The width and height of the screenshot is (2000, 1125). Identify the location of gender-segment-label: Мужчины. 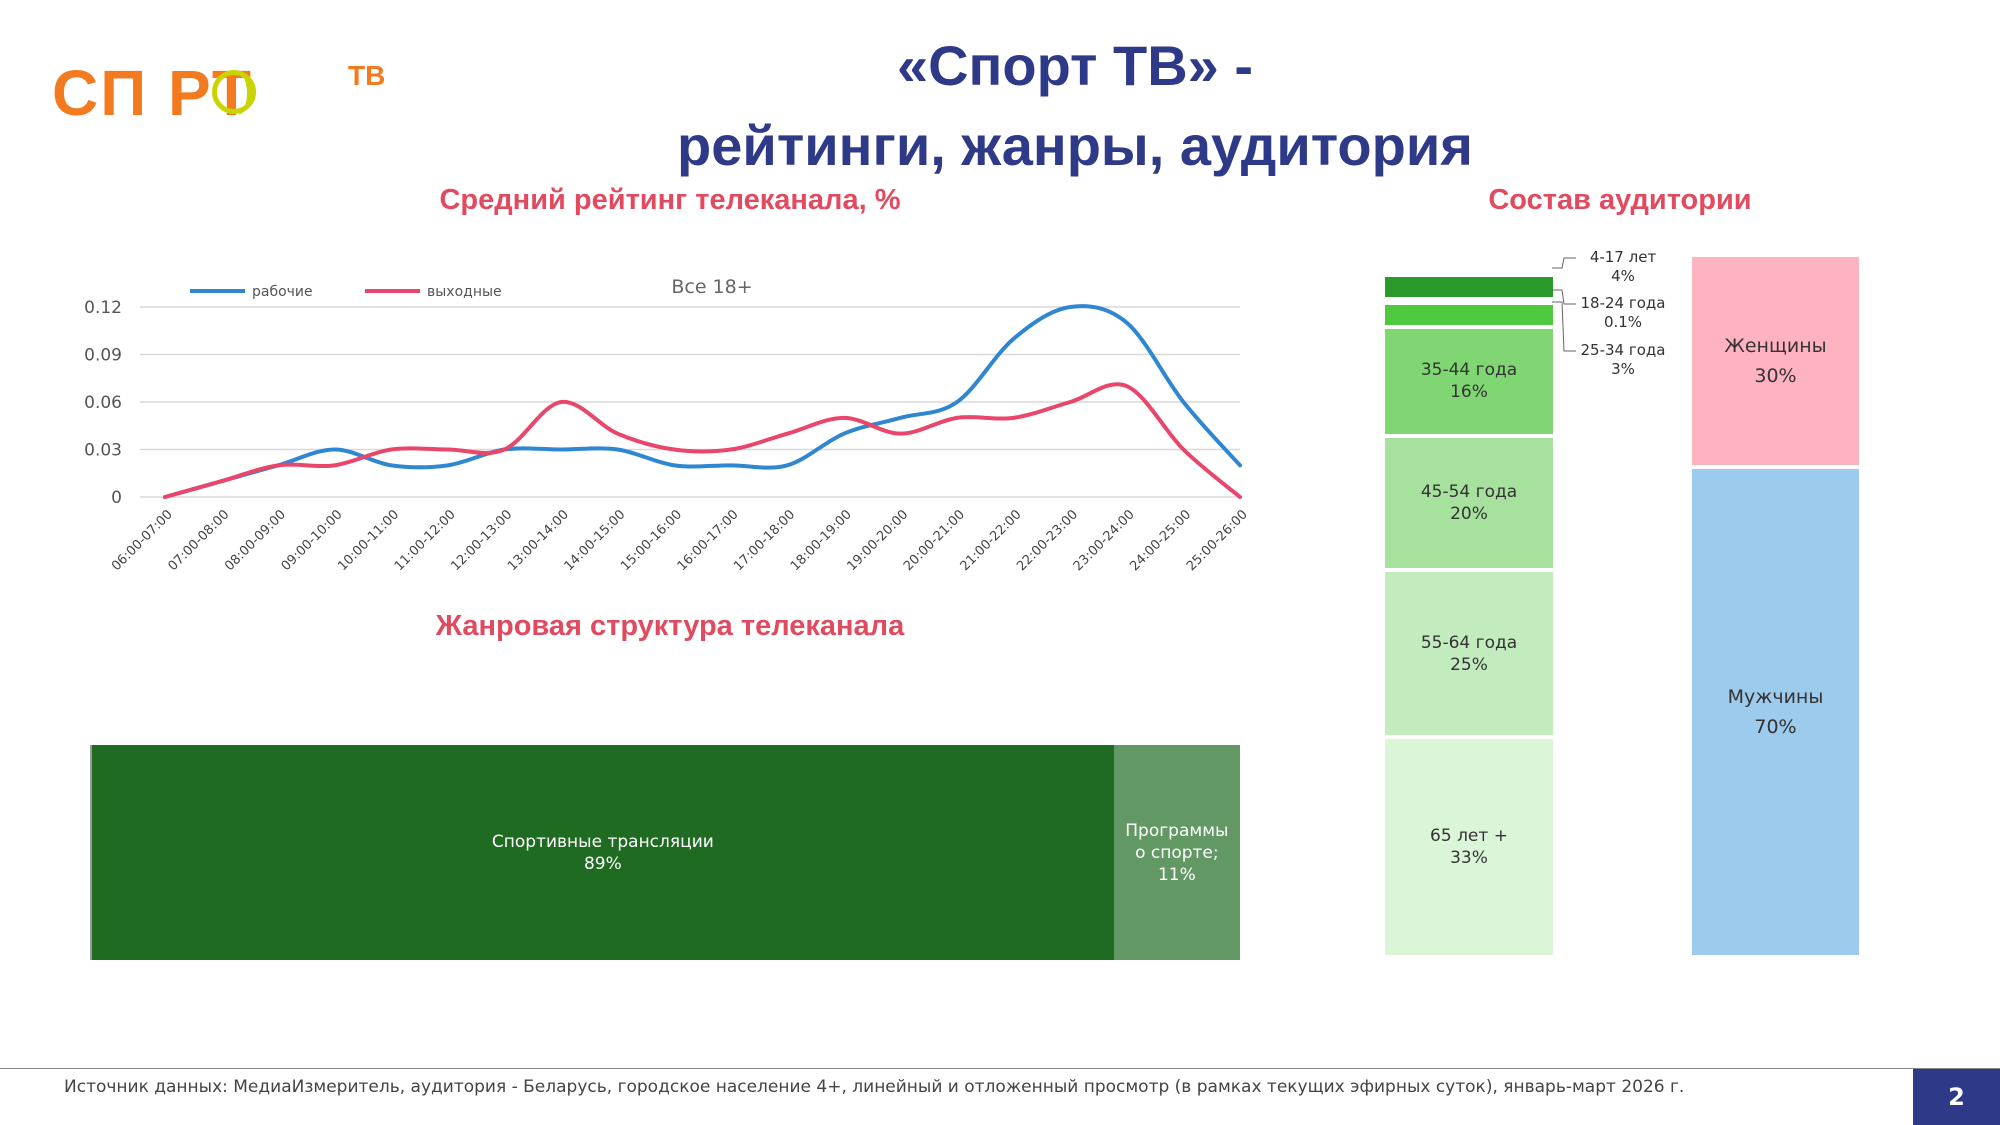
(1775, 697).